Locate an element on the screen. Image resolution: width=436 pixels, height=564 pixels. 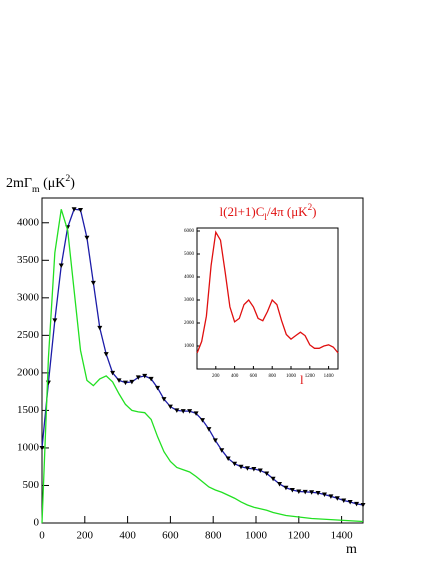
inset-title-part: /4π (μK is located at coordinates (287, 211).